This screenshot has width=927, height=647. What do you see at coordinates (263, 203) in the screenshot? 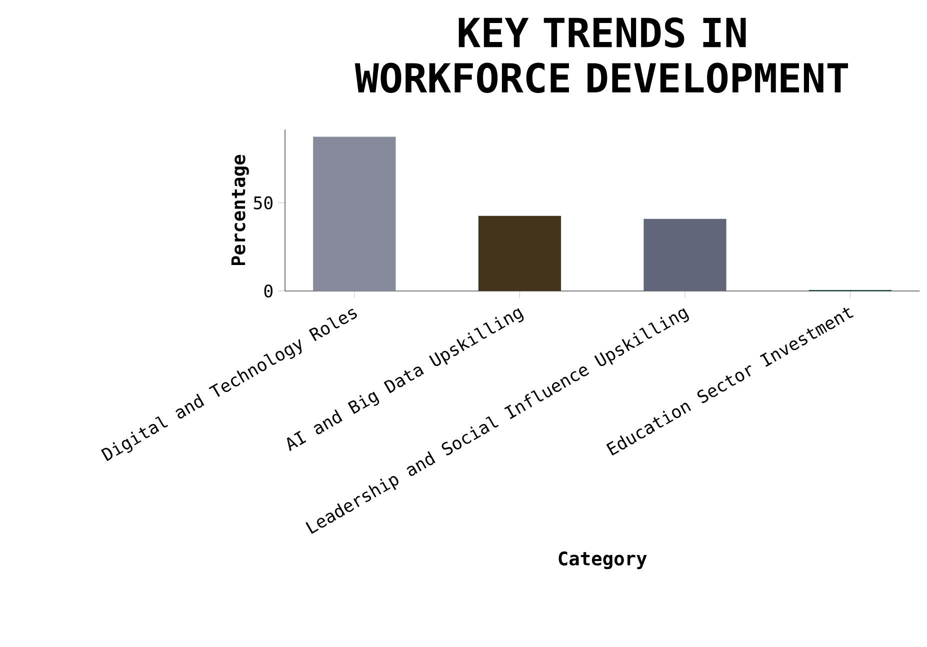
I see `y-tick-label: 50` at bounding box center [263, 203].